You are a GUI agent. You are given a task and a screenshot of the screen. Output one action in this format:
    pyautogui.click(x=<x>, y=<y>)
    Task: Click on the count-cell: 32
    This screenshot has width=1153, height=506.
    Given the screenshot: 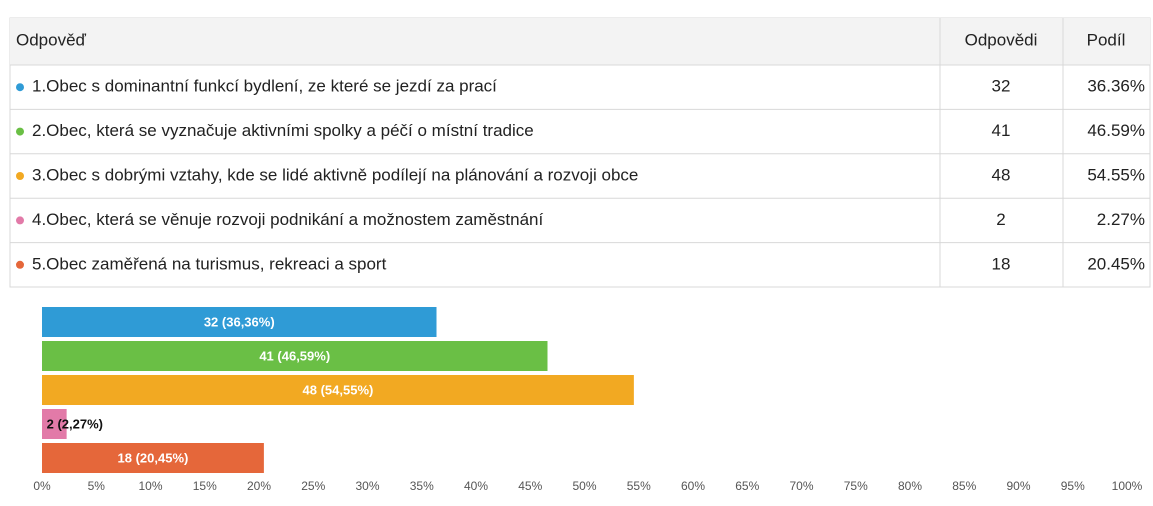 What is the action you would take?
    pyautogui.click(x=1001, y=86)
    